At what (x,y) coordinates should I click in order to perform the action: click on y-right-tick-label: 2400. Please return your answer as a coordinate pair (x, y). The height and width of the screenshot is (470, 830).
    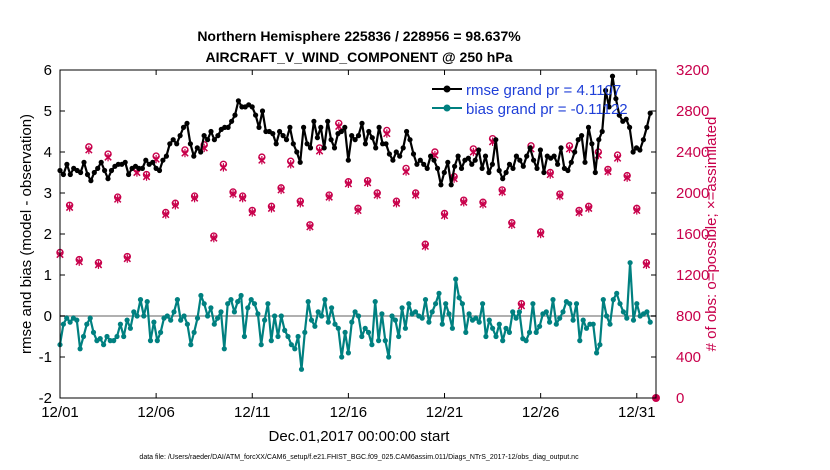
    Looking at the image, I should click on (692, 152).